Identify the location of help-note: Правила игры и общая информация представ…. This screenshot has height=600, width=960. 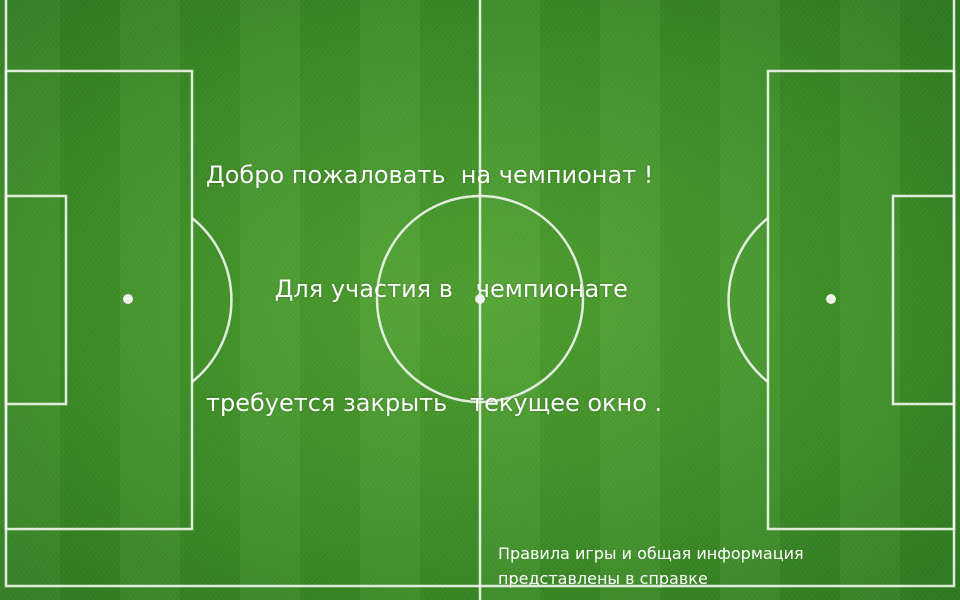
(718, 566).